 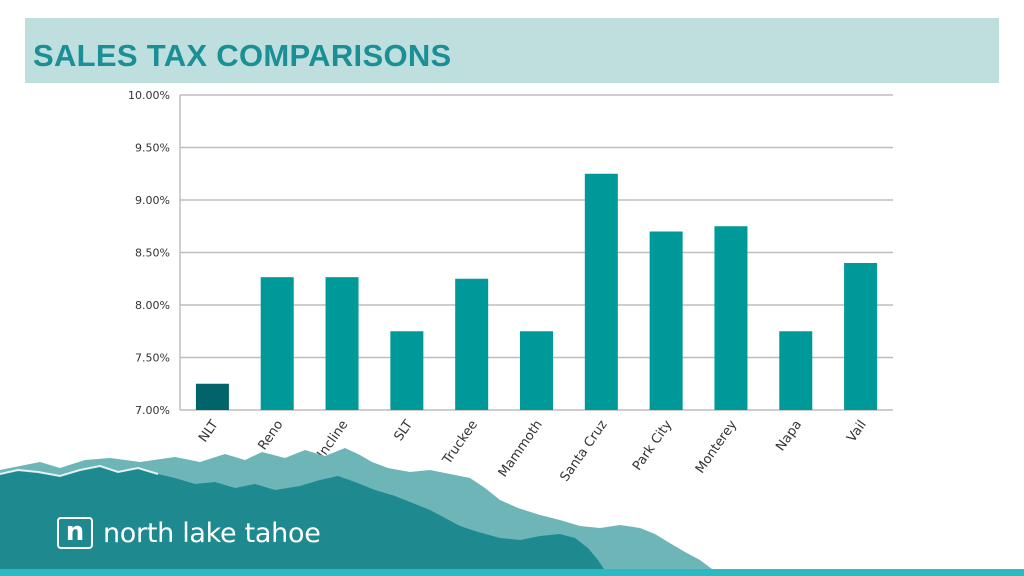 What do you see at coordinates (75, 533) in the screenshot?
I see `logo-mark: n` at bounding box center [75, 533].